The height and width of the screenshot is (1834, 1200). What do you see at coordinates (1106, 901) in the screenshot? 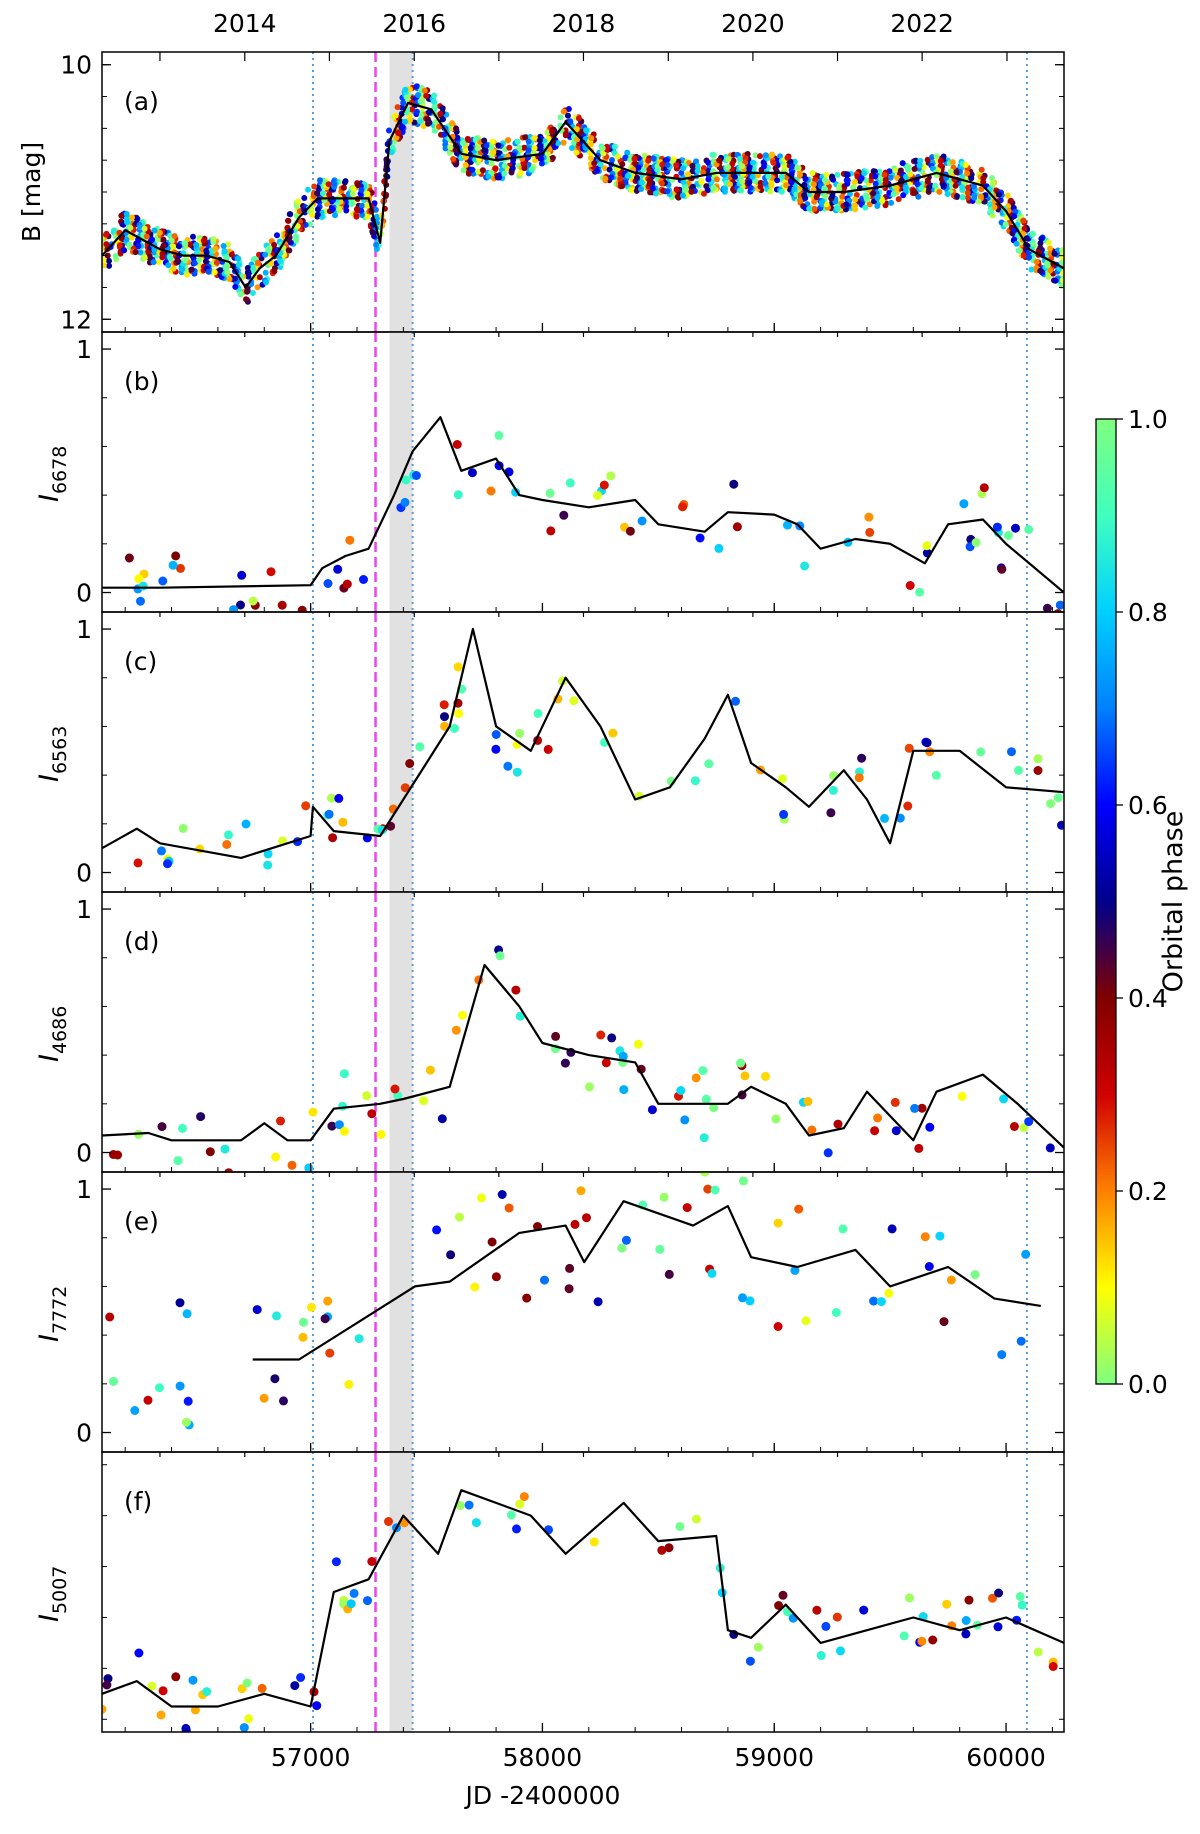
I see `colorbar` at bounding box center [1106, 901].